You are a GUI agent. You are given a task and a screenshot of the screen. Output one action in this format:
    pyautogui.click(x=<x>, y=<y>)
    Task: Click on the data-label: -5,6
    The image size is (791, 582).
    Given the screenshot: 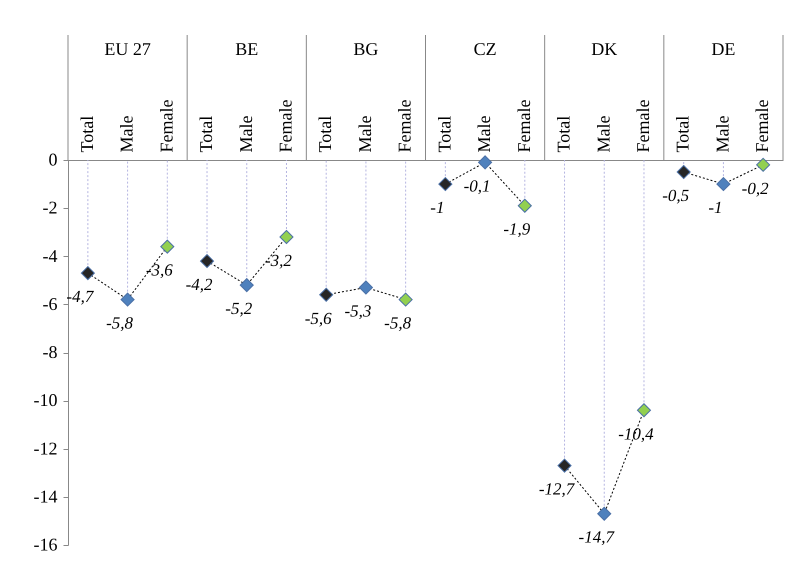 What is the action you would take?
    pyautogui.click(x=318, y=318)
    